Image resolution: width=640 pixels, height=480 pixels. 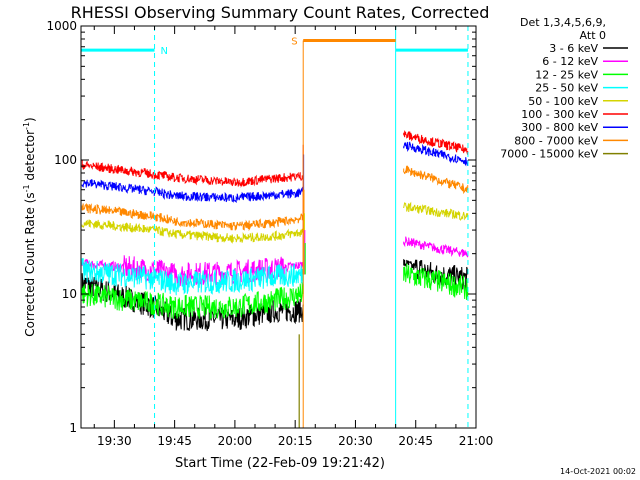 I want to click on y-axis-label-mid: detector, so click(x=30, y=157).